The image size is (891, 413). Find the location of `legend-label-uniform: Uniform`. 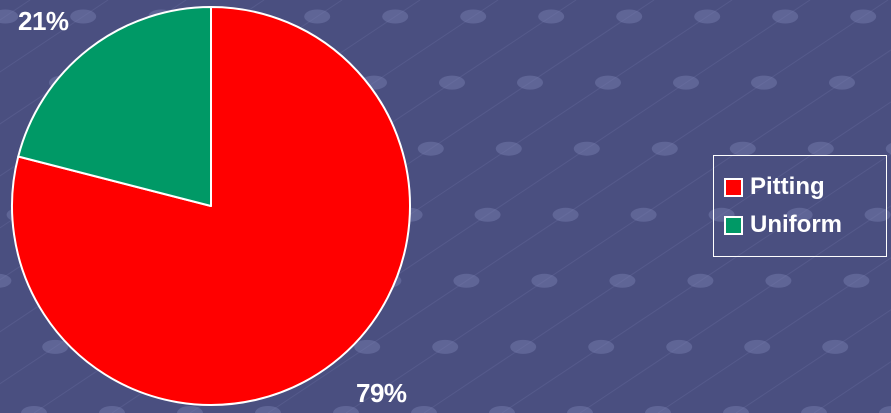

legend-label-uniform: Uniform is located at coordinates (796, 224).